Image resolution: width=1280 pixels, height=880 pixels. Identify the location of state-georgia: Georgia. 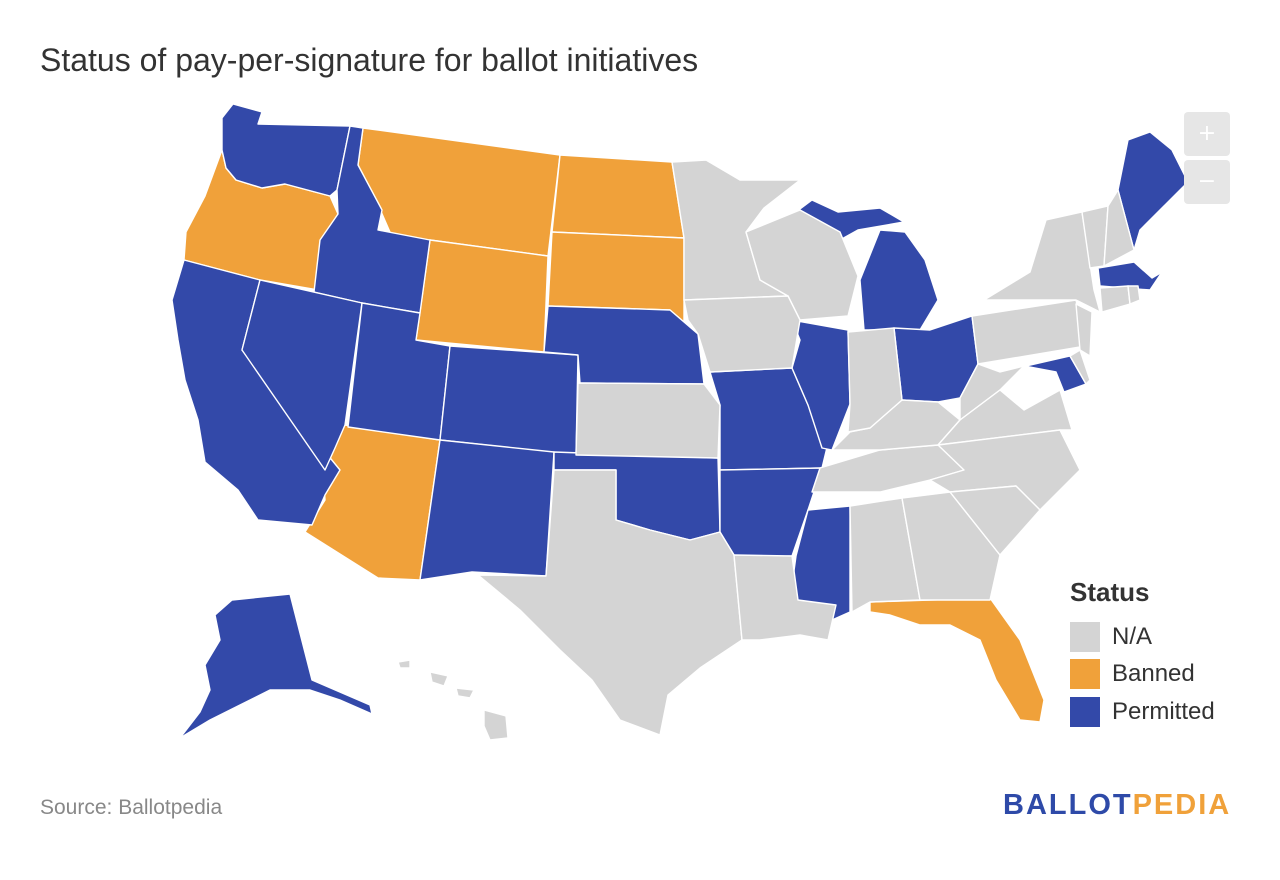
(951, 546).